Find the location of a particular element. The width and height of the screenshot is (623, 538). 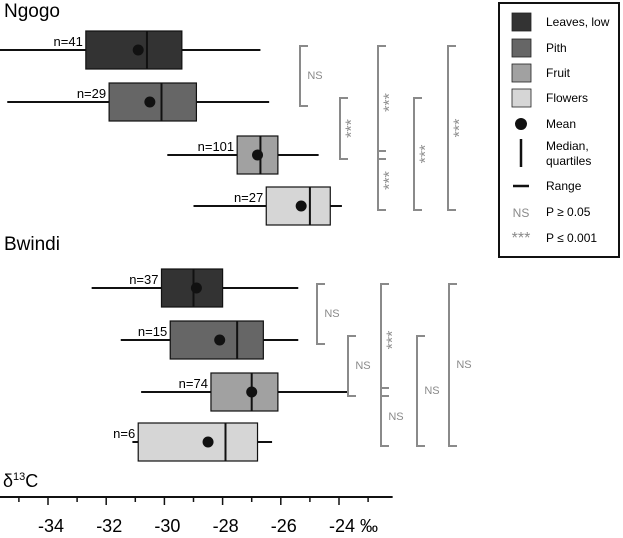

n-label-ngogo-1: n=29 is located at coordinates (91, 93).